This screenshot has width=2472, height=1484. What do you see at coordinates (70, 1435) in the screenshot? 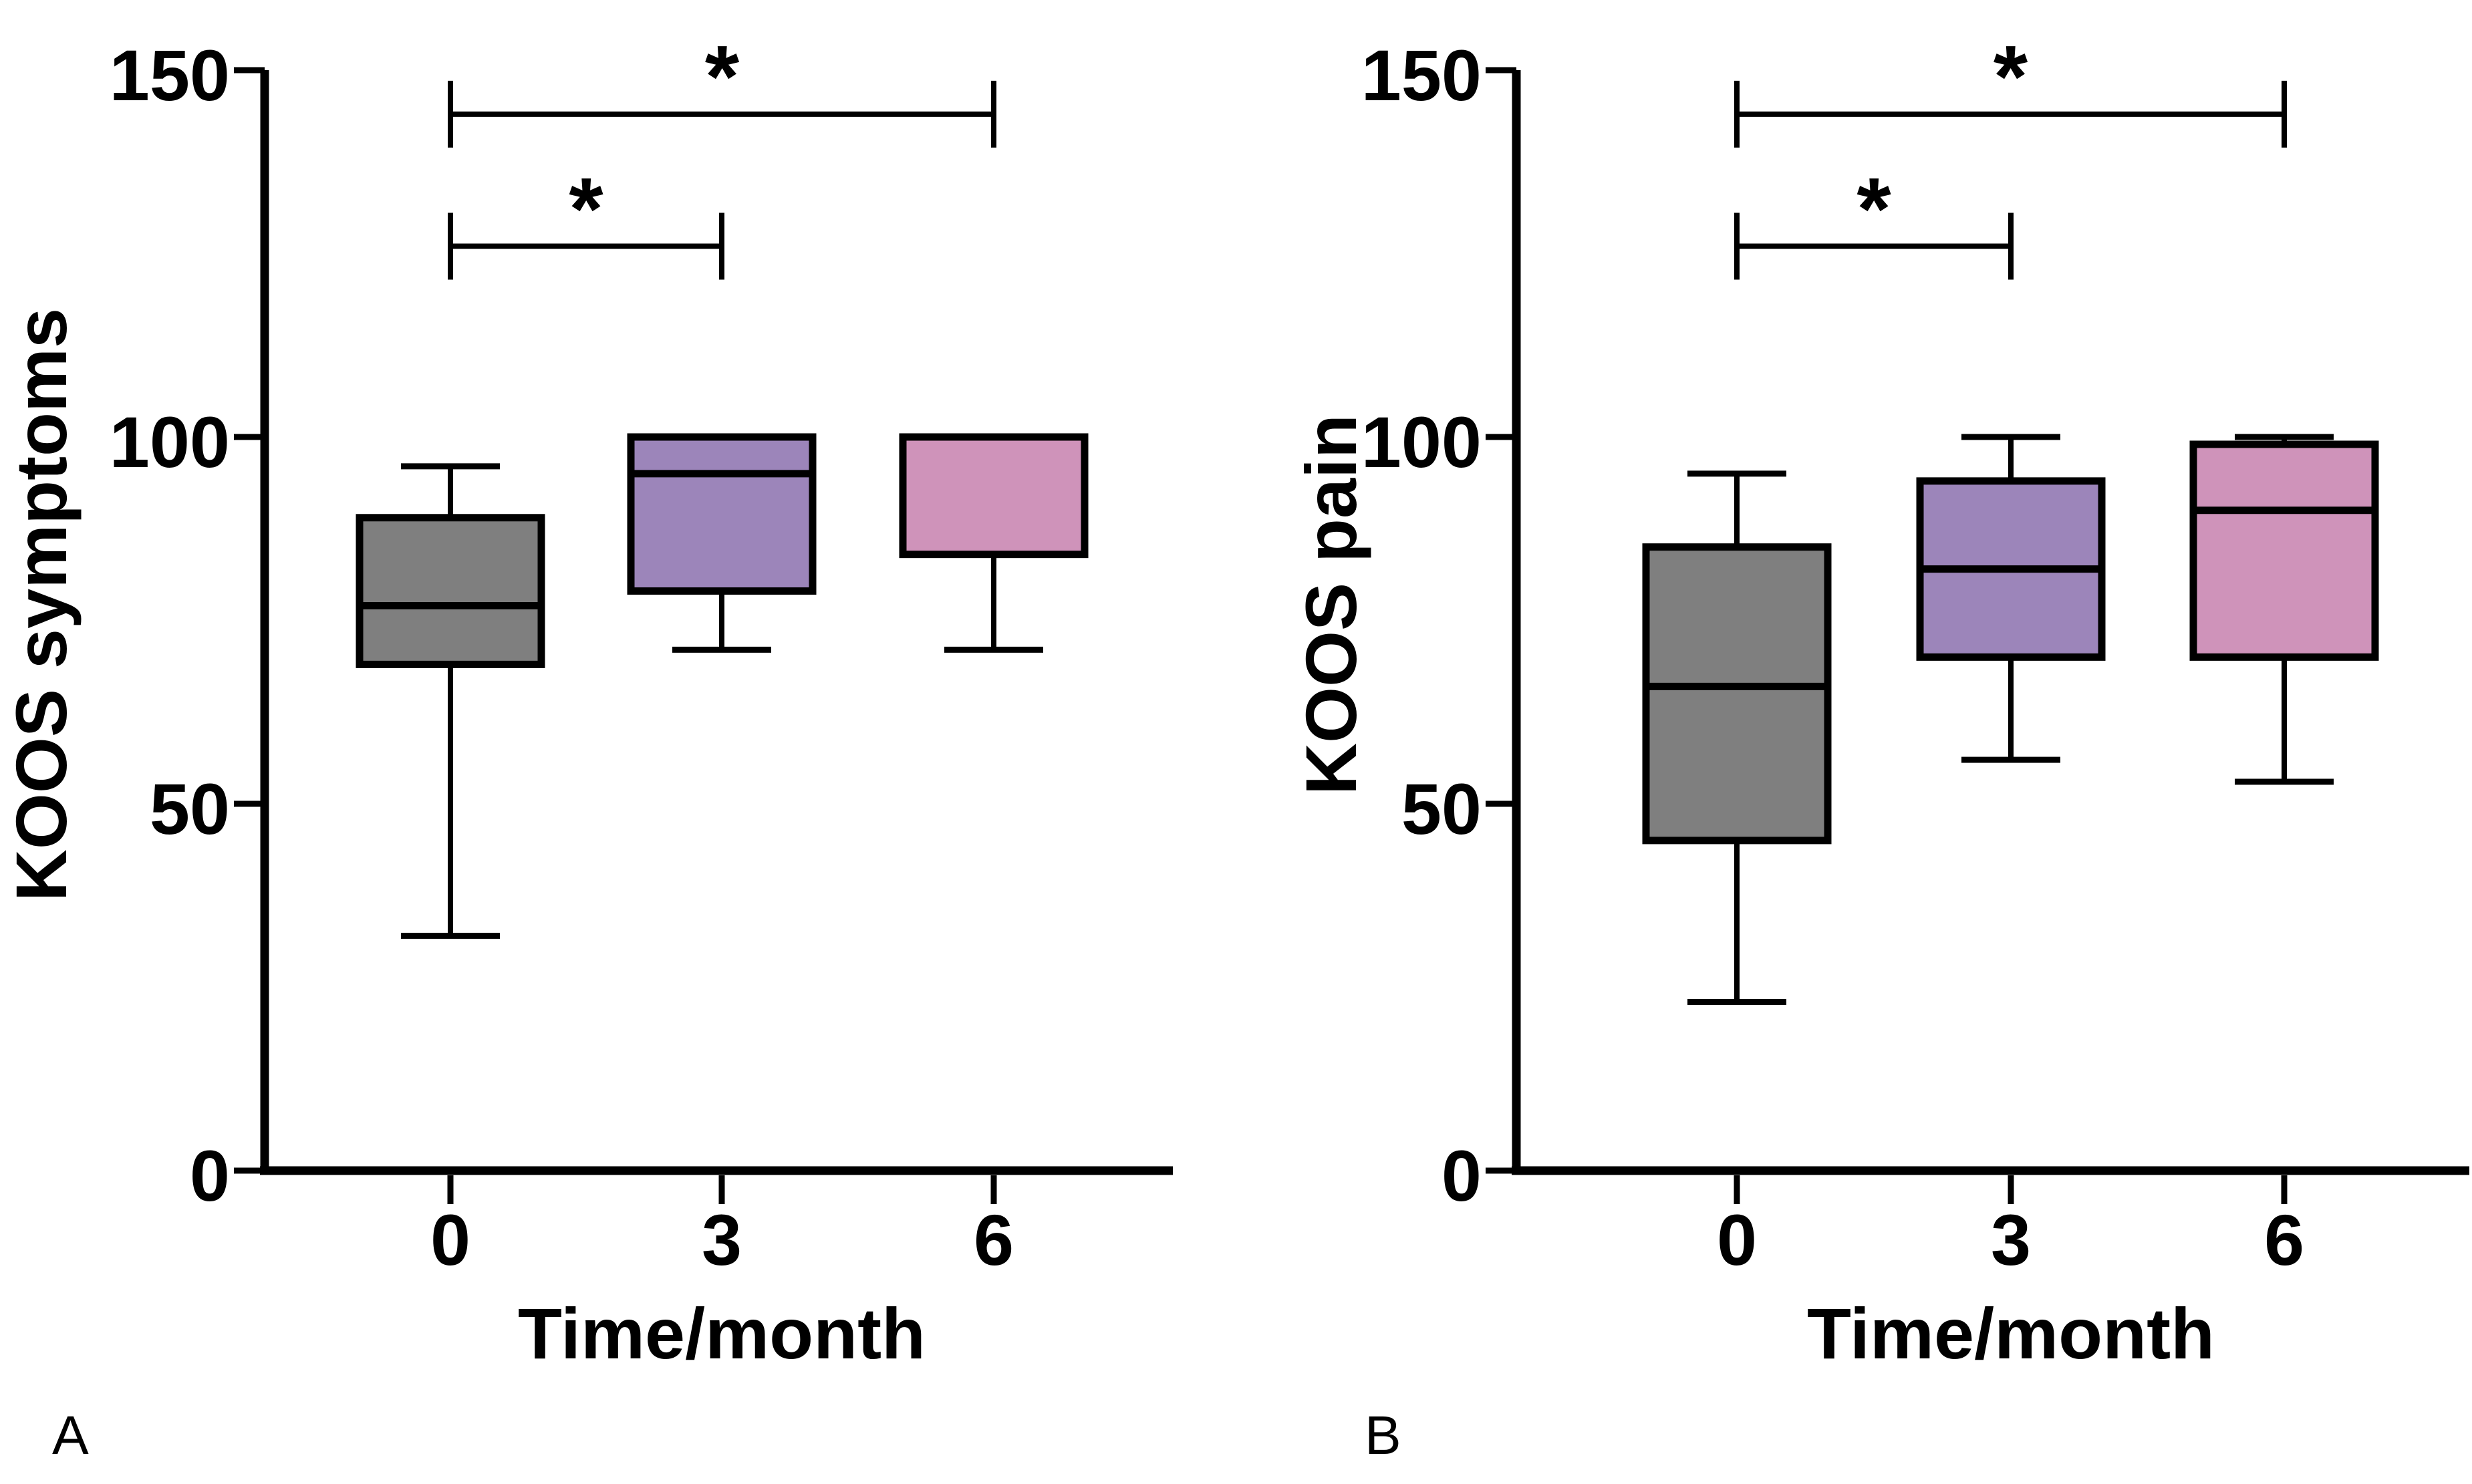
I see `panel-letter-a: A` at bounding box center [70, 1435].